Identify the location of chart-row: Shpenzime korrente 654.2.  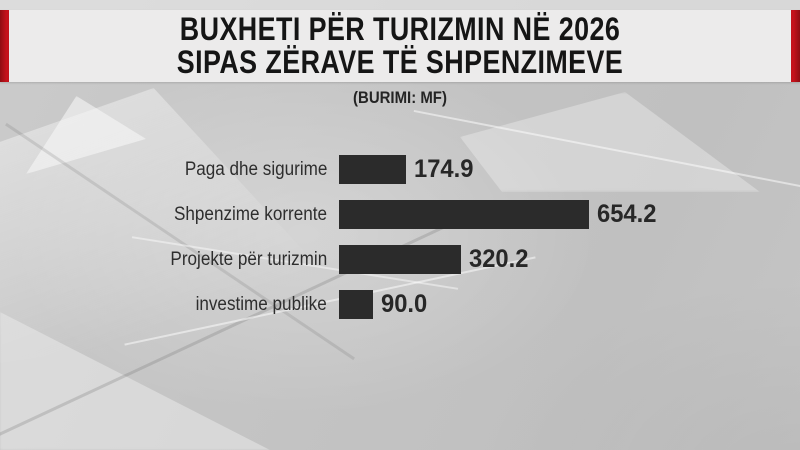
(400, 214).